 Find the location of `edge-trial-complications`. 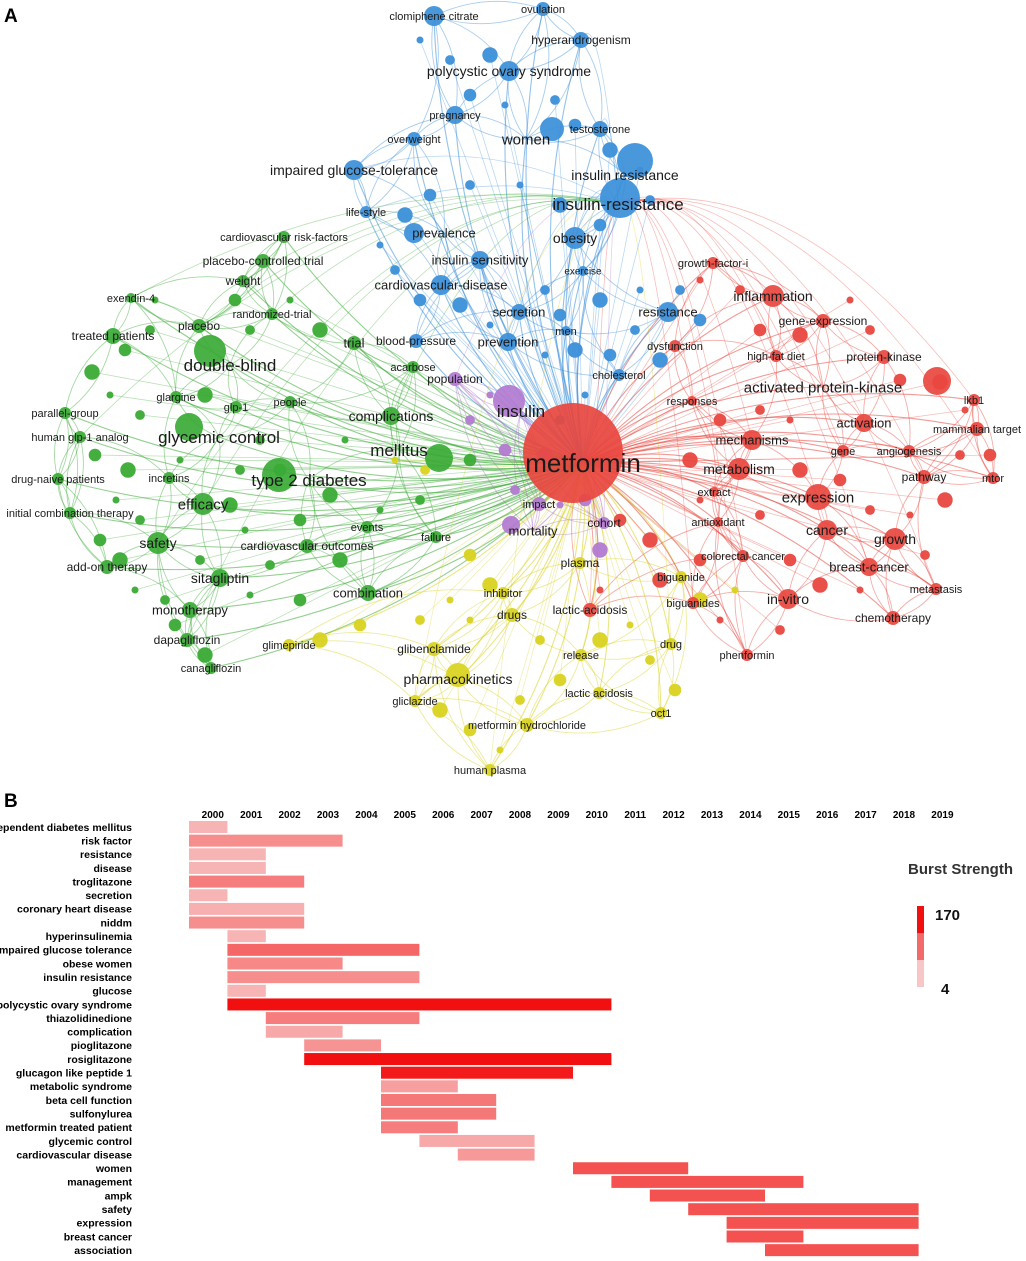

edge-trial-complications is located at coordinates (372, 379).